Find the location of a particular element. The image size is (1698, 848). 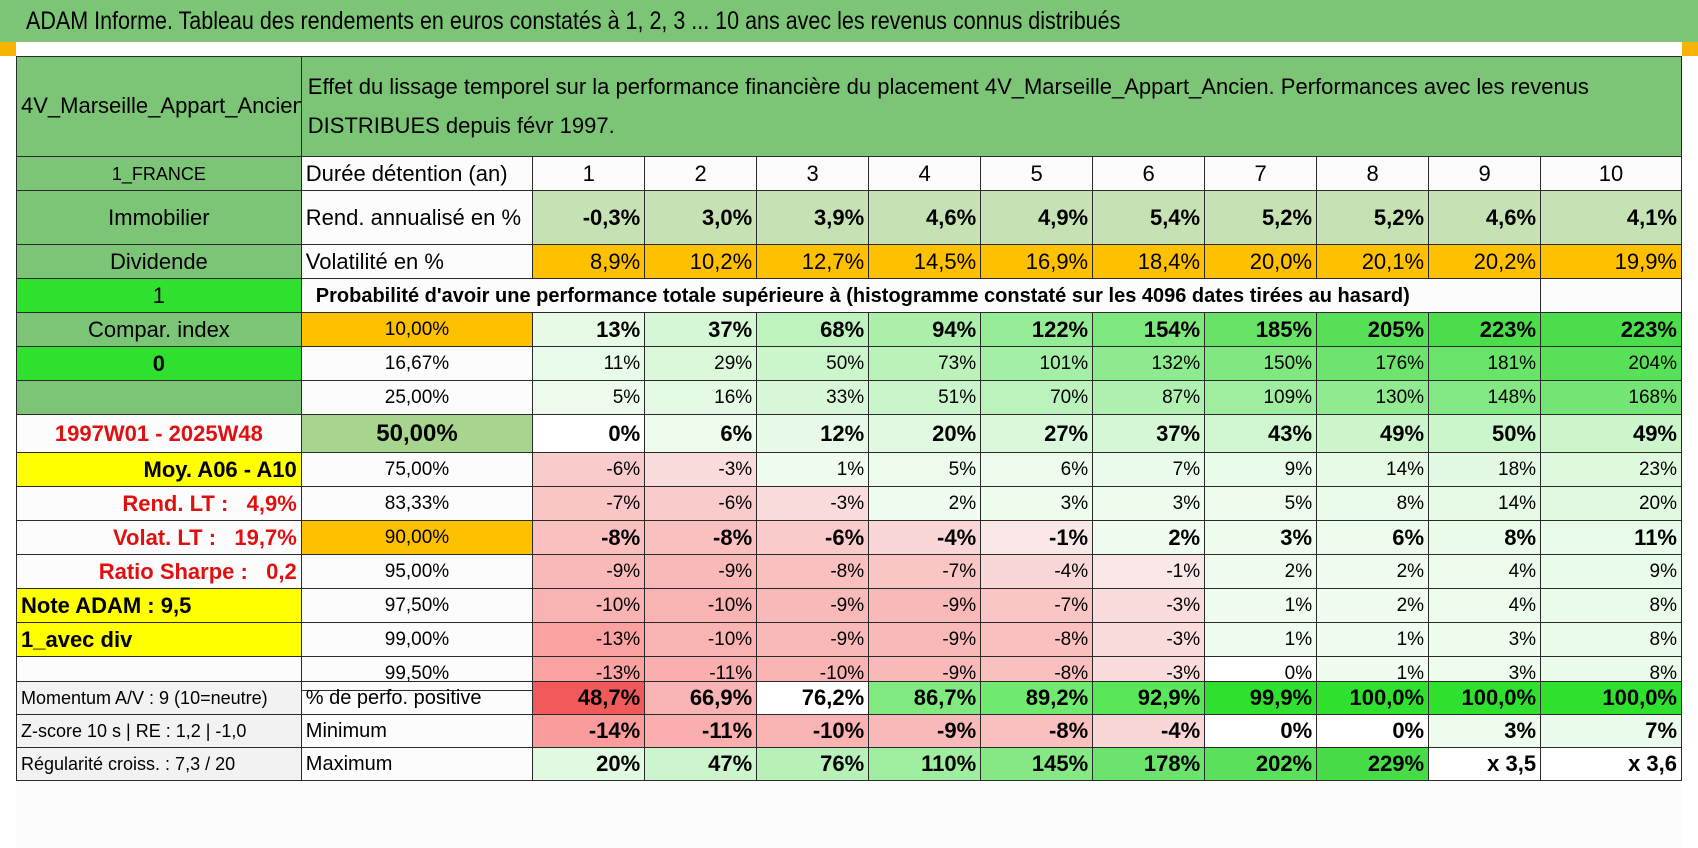

summary-label: % de perfo. positive is located at coordinates (417, 698).